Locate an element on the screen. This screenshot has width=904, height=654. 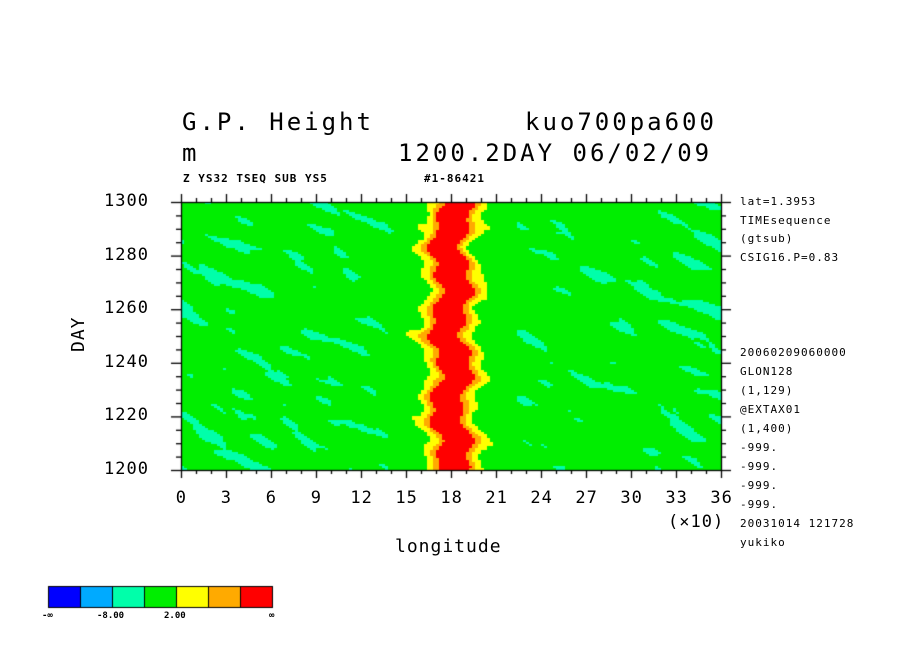
x-tick-label: 24 is located at coordinates (541, 498).